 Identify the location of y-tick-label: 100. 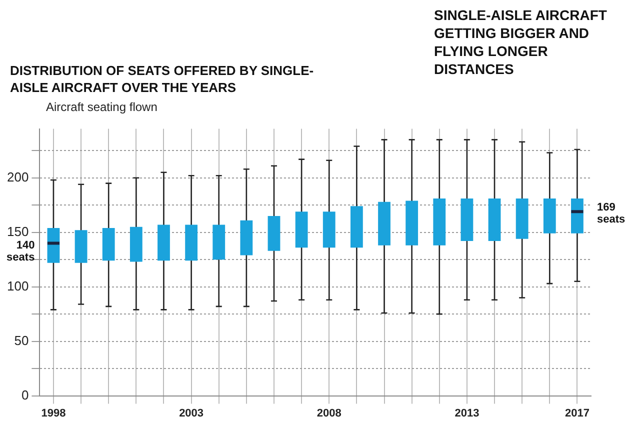
(17, 286).